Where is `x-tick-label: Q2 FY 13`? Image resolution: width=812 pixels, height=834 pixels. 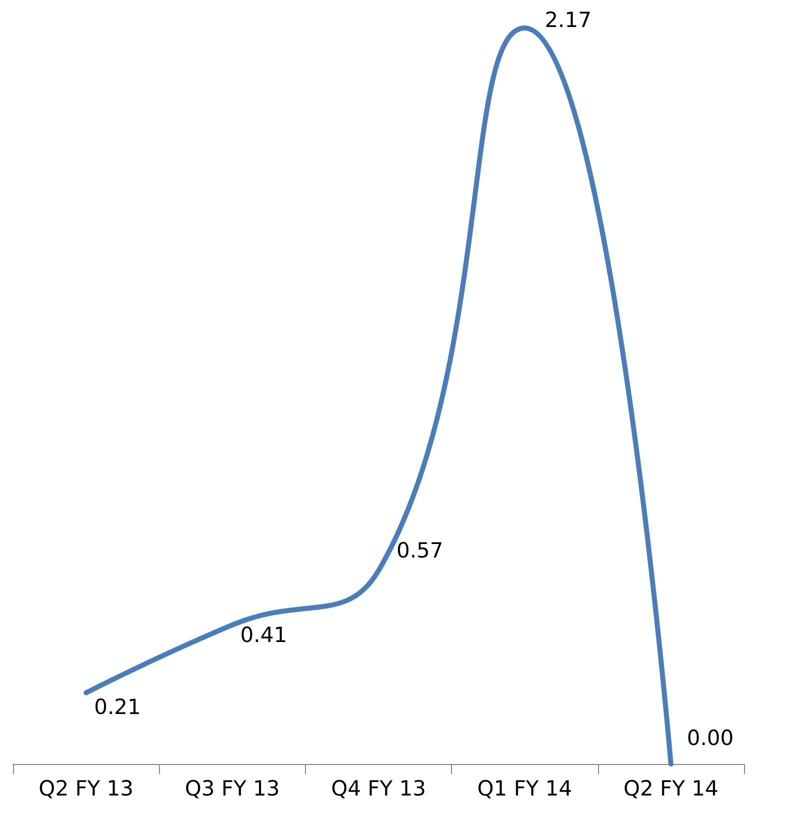
x-tick-label: Q2 FY 13 is located at coordinates (86, 788).